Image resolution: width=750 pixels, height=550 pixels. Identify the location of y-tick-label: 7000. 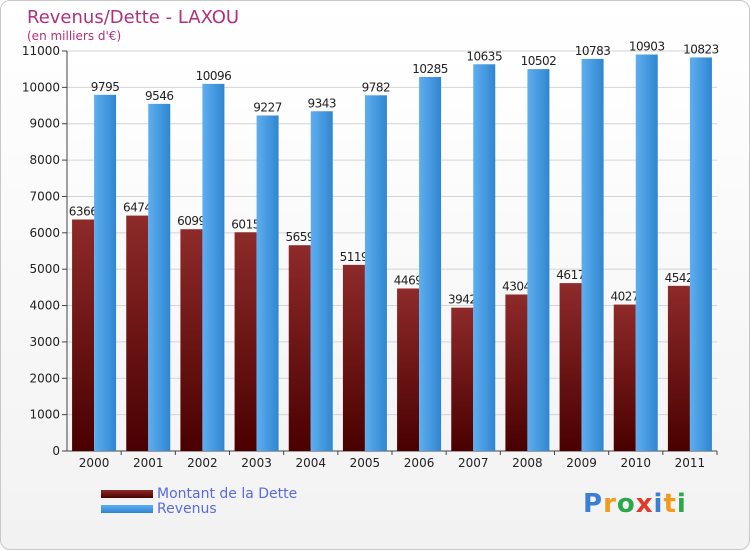
(44, 196).